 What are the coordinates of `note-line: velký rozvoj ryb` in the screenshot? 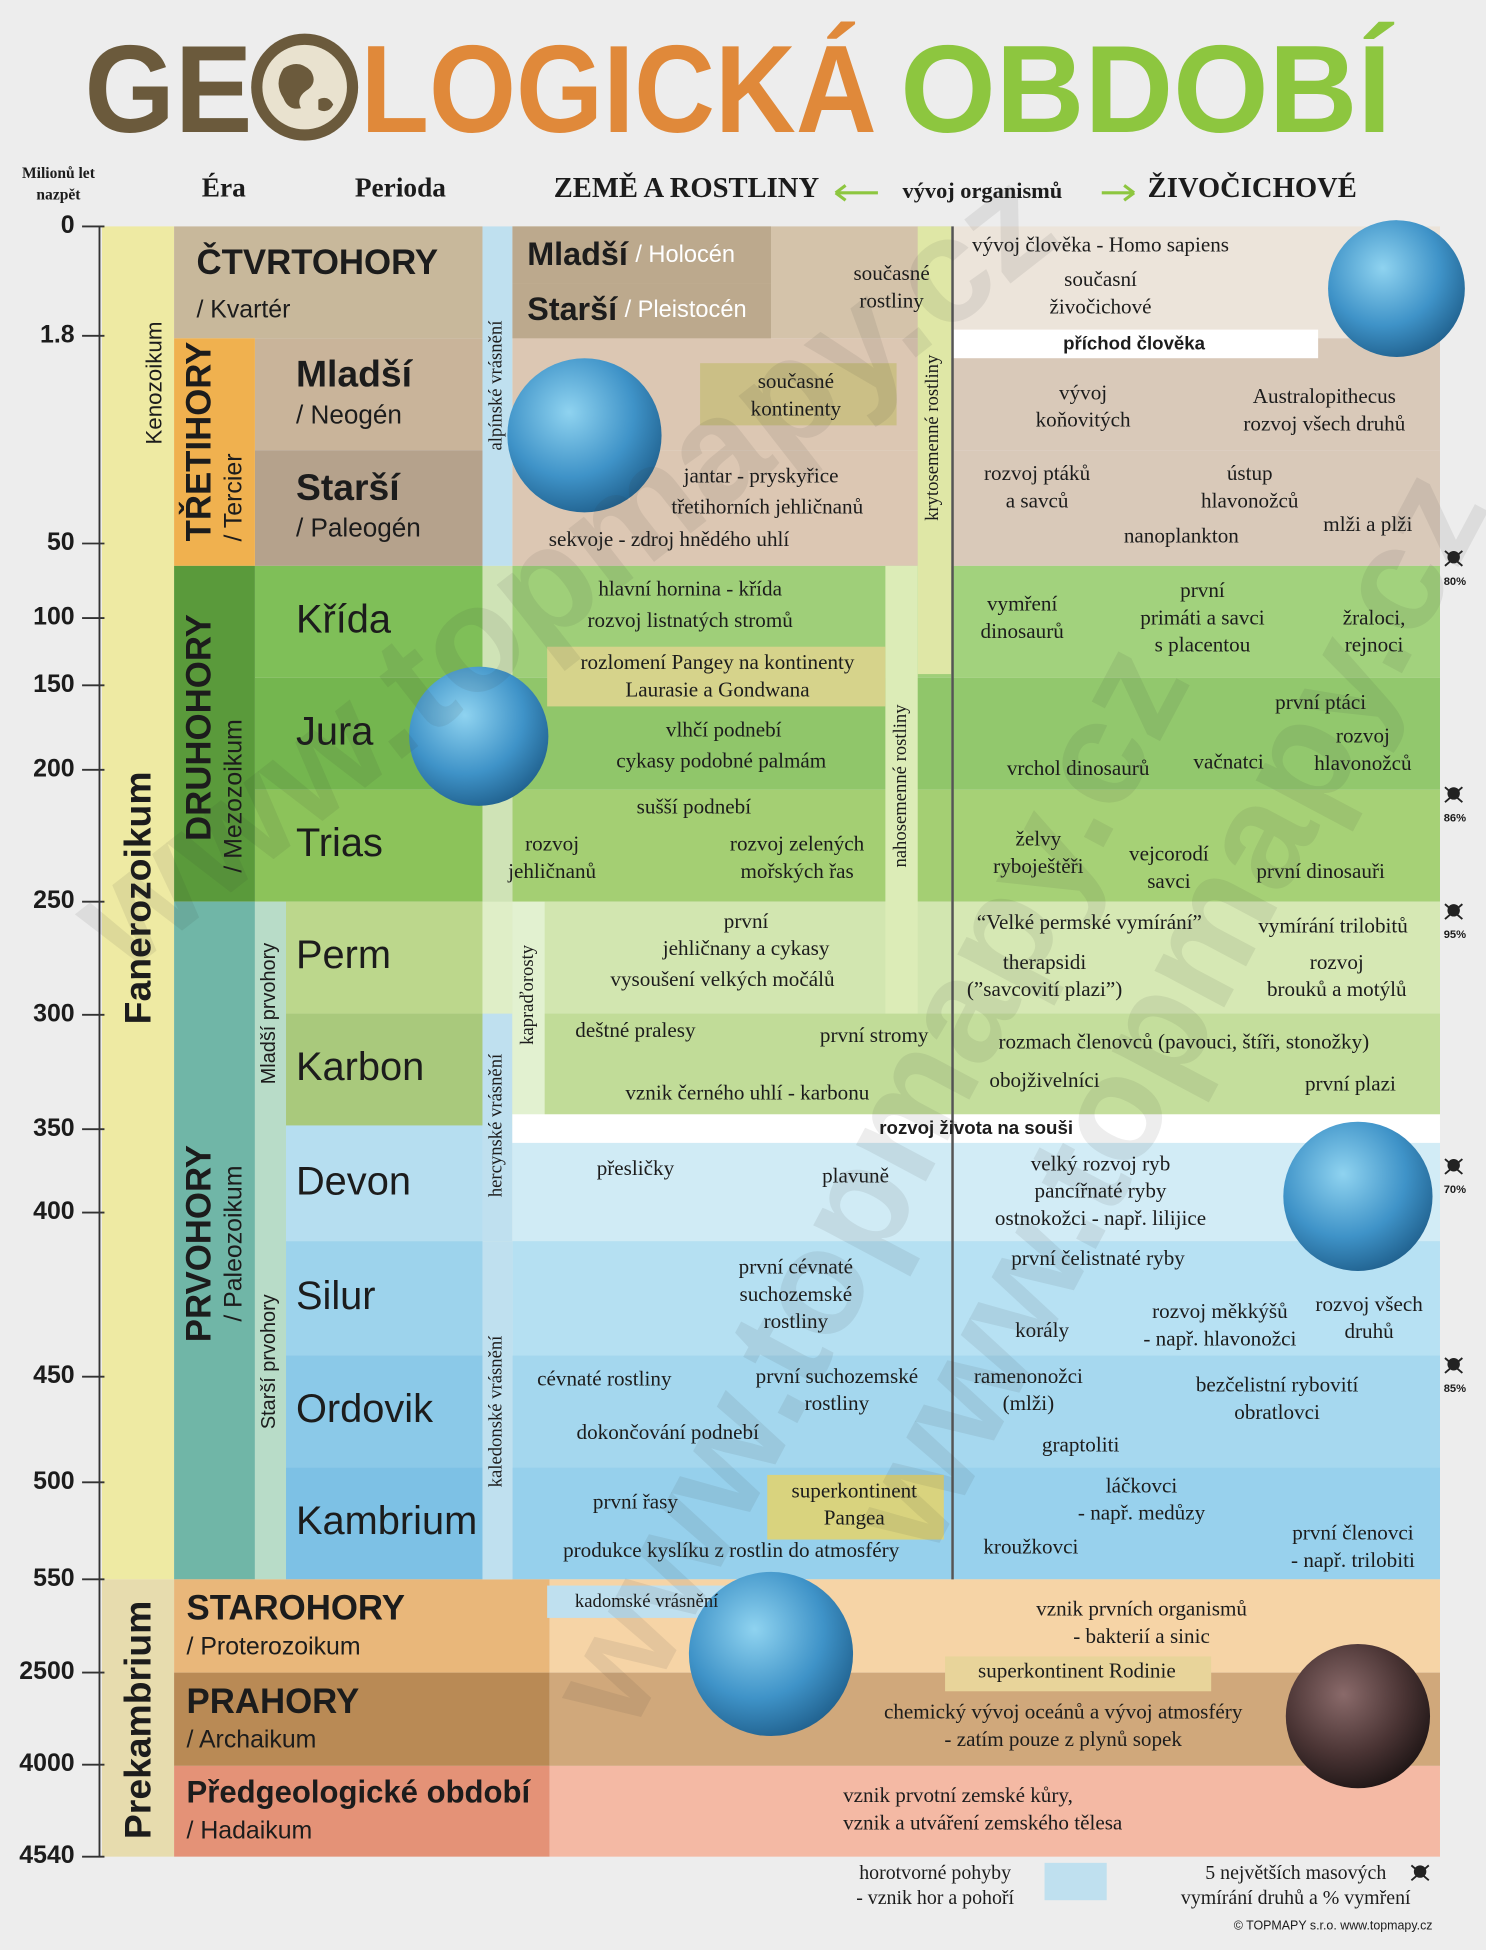 It's located at (1101, 1163).